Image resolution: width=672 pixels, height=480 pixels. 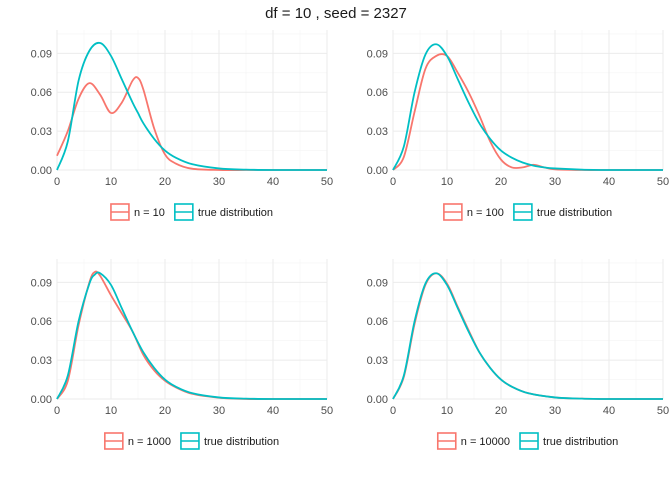 What do you see at coordinates (149, 442) in the screenshot?
I see `legend-label: n = 1000` at bounding box center [149, 442].